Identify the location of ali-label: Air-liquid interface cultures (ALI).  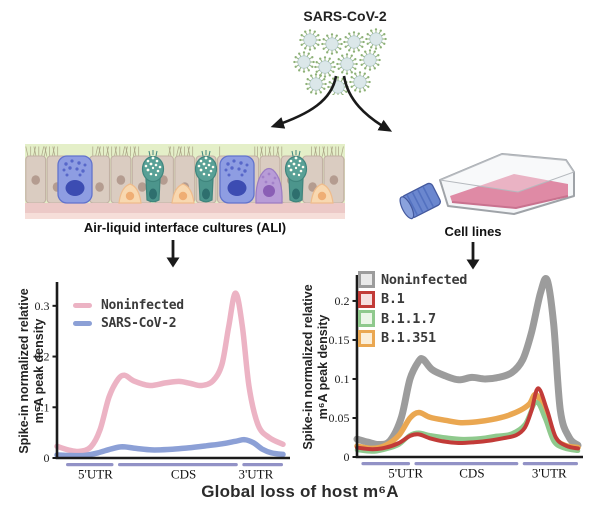
(185, 227).